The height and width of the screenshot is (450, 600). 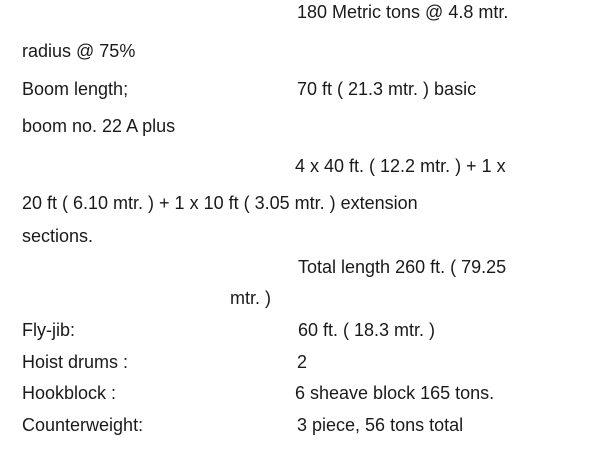 I want to click on counterweight-label: Counterweight:, so click(x=83, y=425).